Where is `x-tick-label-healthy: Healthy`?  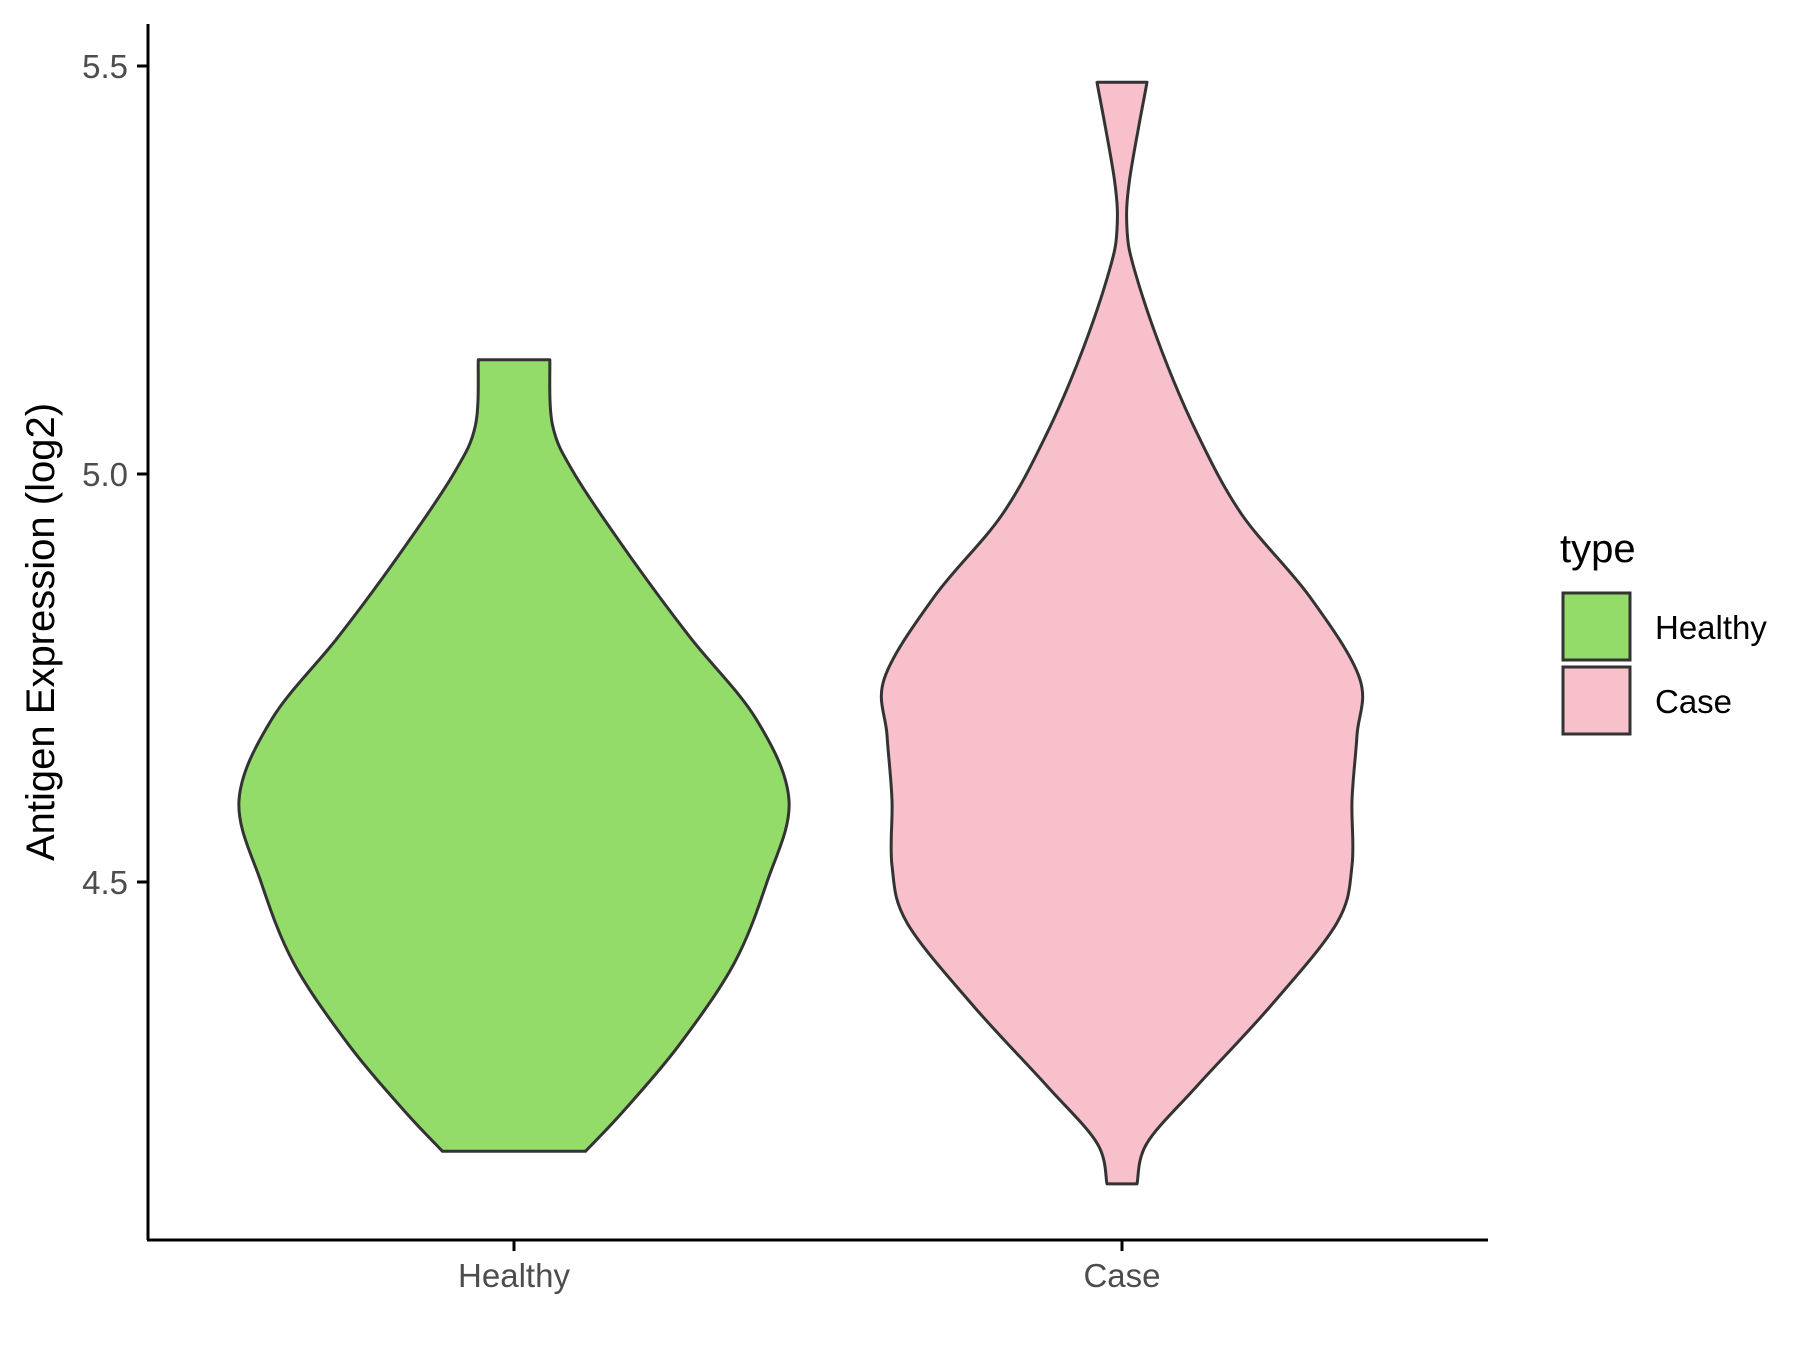 x-tick-label-healthy: Healthy is located at coordinates (514, 1275).